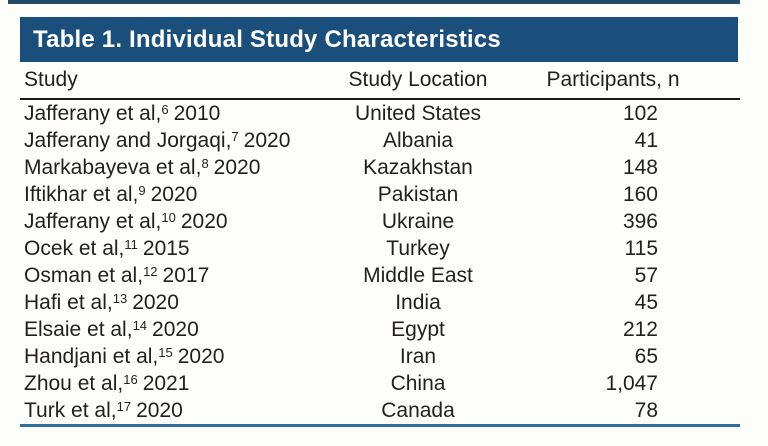 The image size is (768, 446). I want to click on reference-superscript: 16, so click(130, 379).